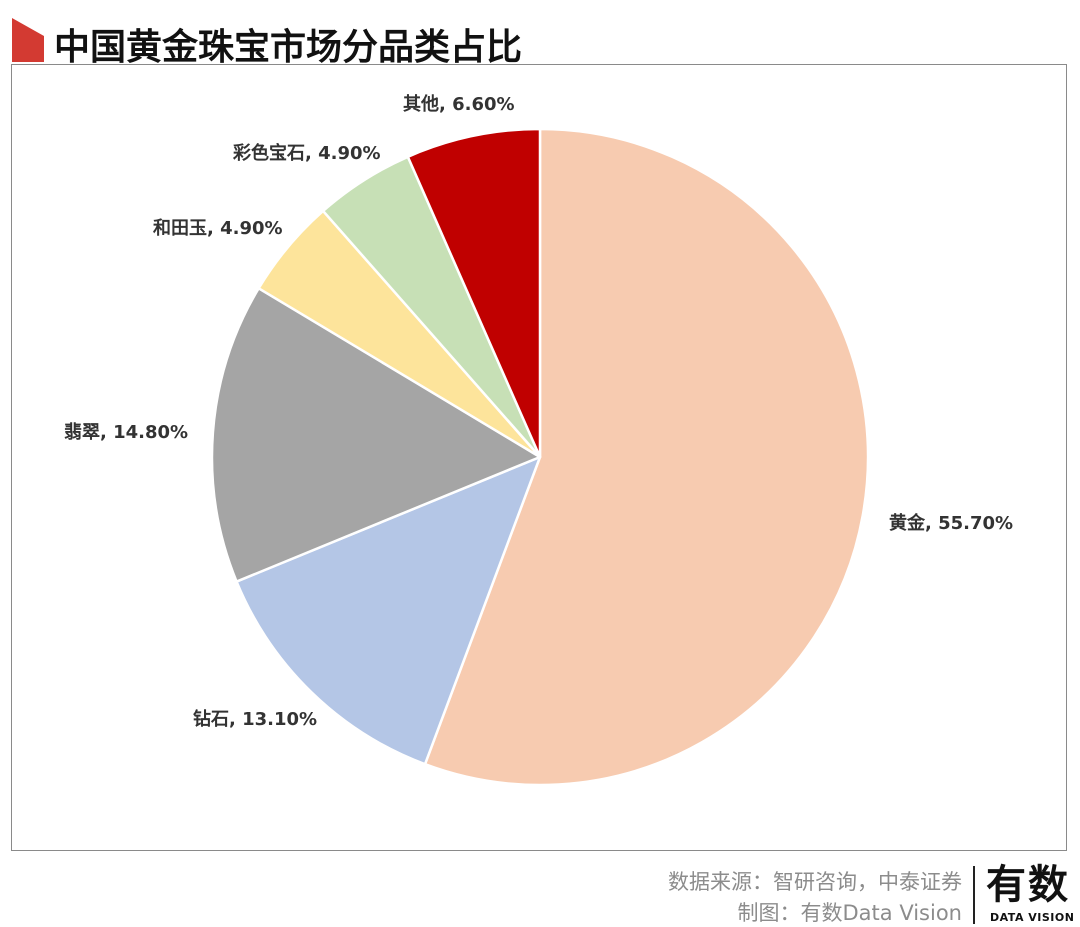 This screenshot has height=927, width=1080. What do you see at coordinates (815, 882) in the screenshot?
I see `source-note: 数据来源：智研咨询，中泰证券` at bounding box center [815, 882].